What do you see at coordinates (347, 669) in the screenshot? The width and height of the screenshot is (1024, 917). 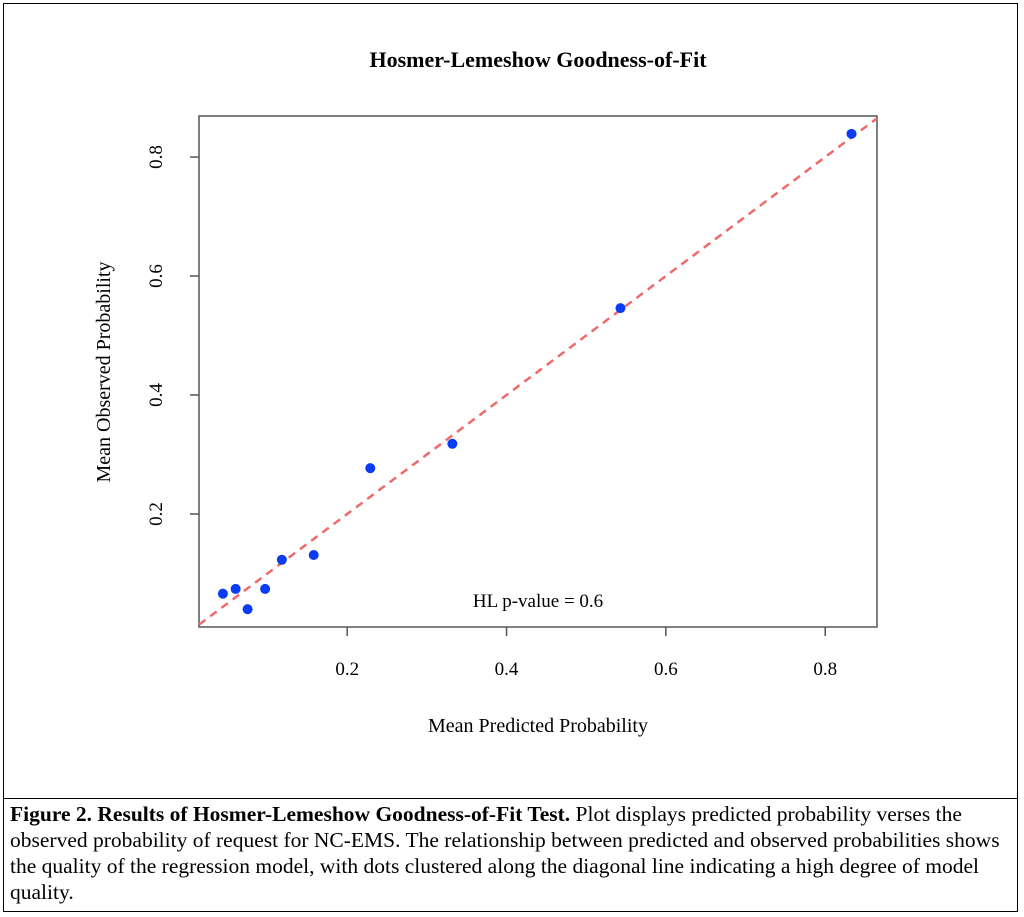 I see `x-tick-label: 0.2` at bounding box center [347, 669].